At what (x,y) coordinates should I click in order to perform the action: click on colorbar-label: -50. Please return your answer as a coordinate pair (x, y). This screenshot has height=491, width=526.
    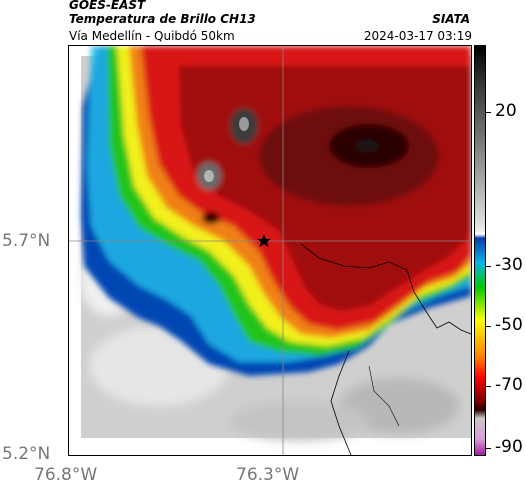
    Looking at the image, I should click on (509, 325).